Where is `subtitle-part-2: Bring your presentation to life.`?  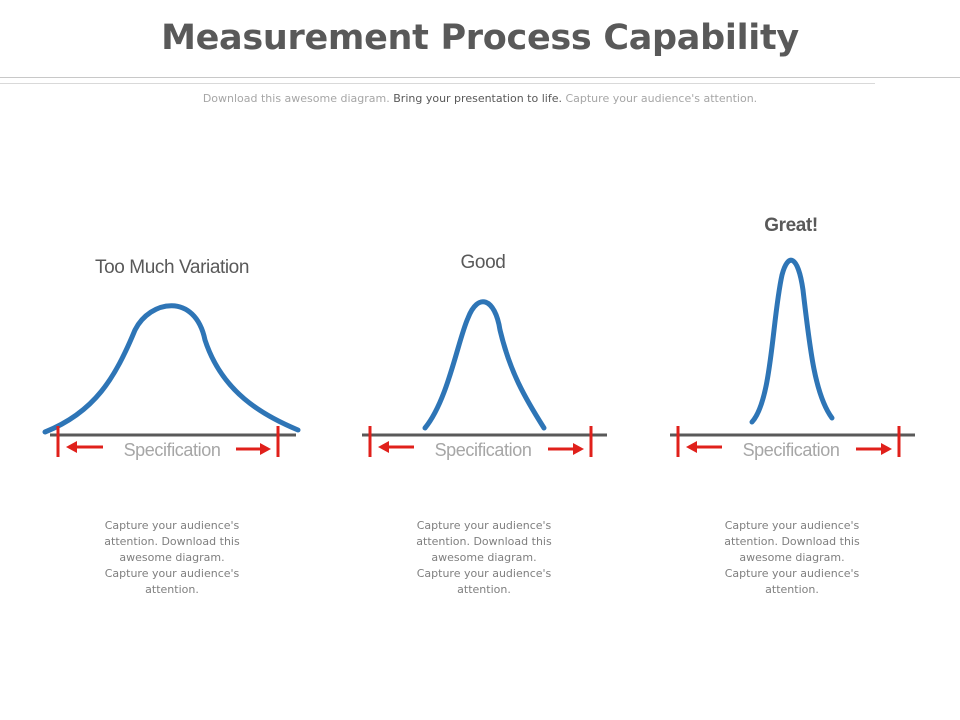
subtitle-part-2: Bring your presentation to life. is located at coordinates (477, 98).